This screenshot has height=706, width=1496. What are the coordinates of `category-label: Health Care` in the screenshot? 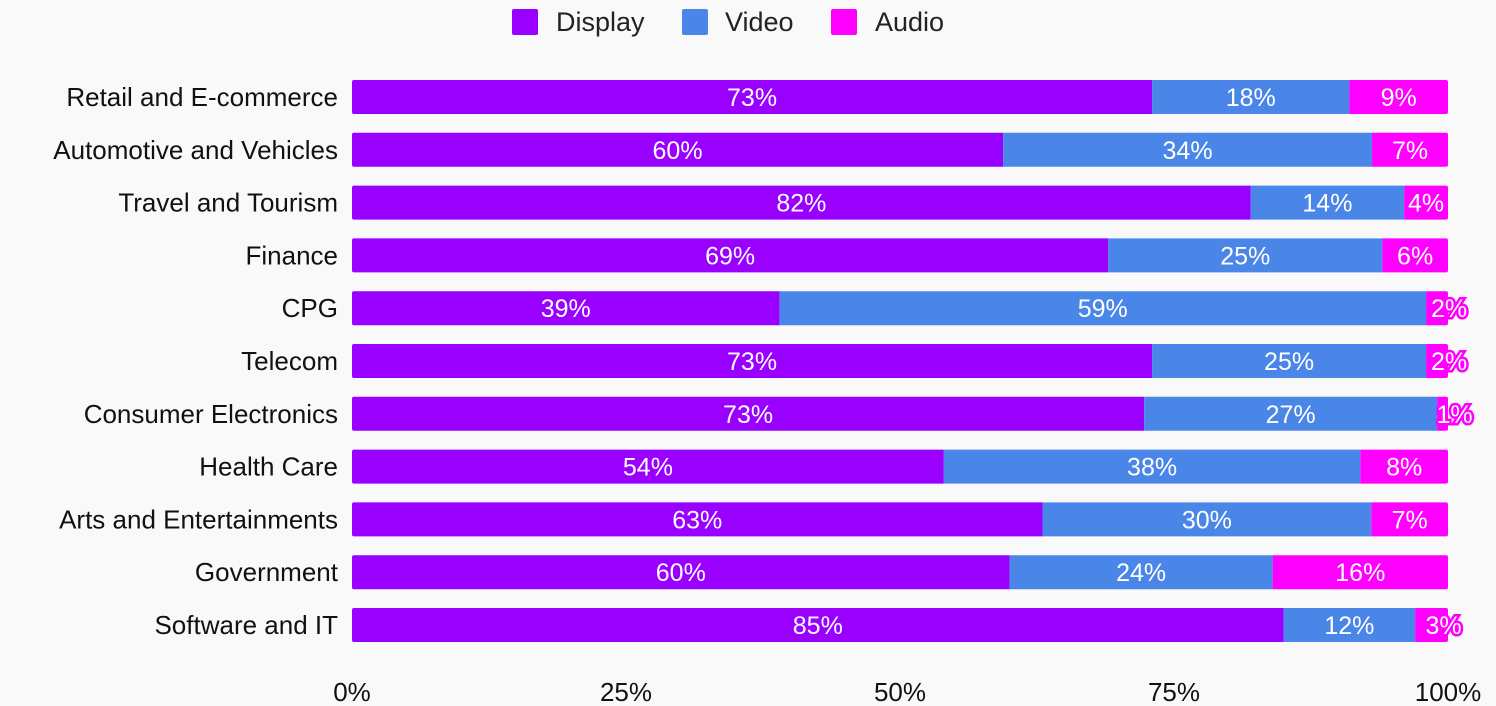 It's located at (268, 467).